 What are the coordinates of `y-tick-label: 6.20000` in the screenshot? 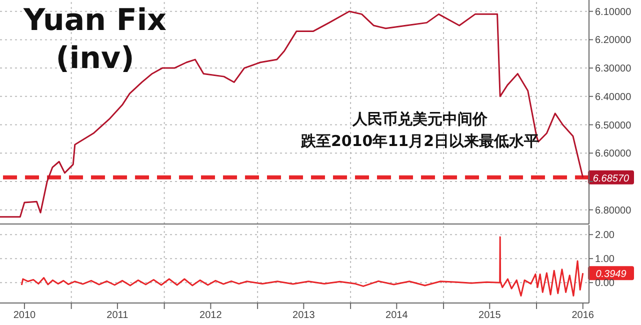 It's located at (613, 40).